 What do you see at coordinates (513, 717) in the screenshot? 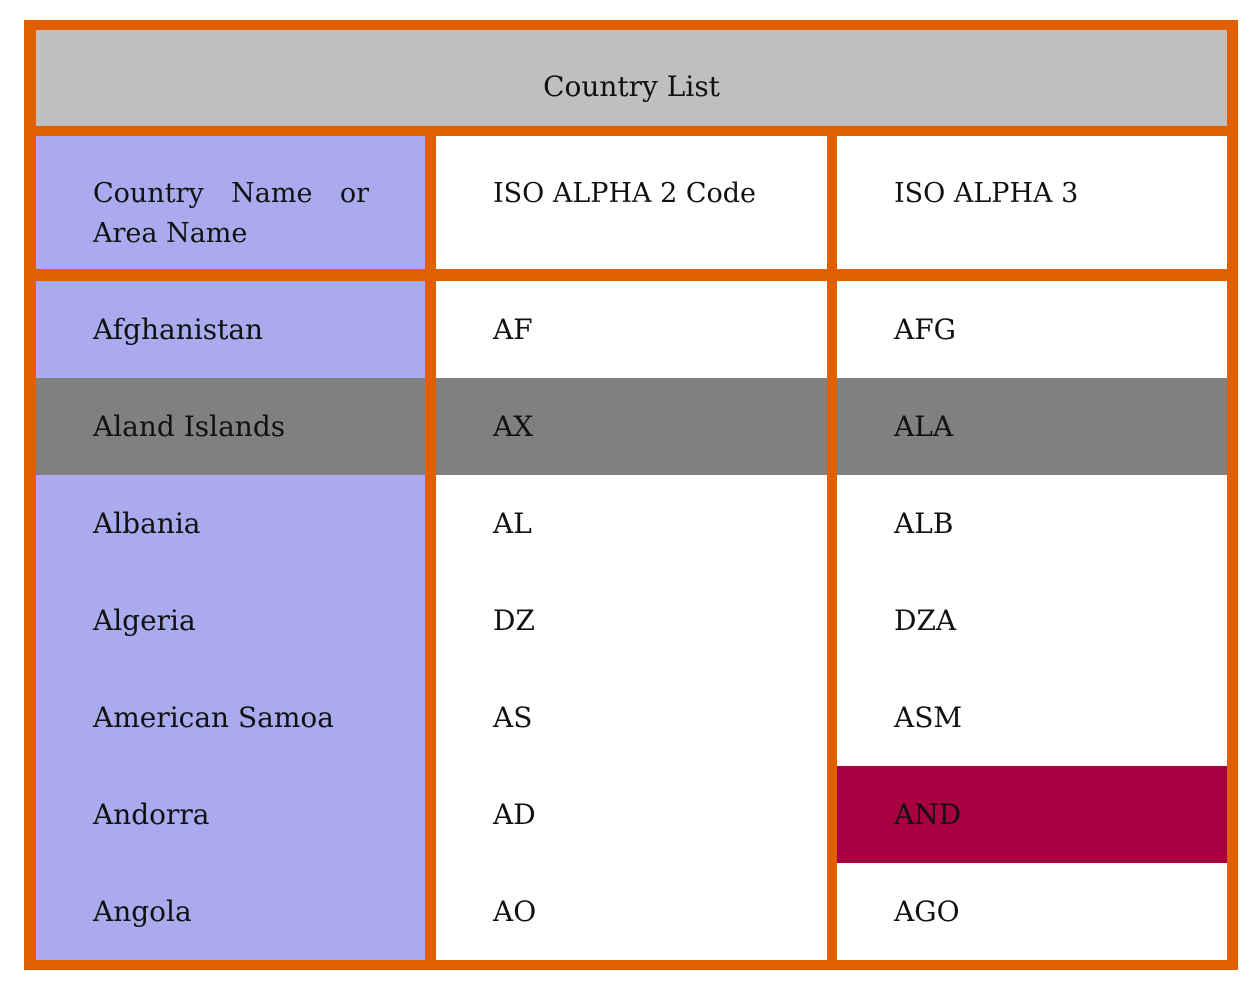
I see `table-cell: AS` at bounding box center [513, 717].